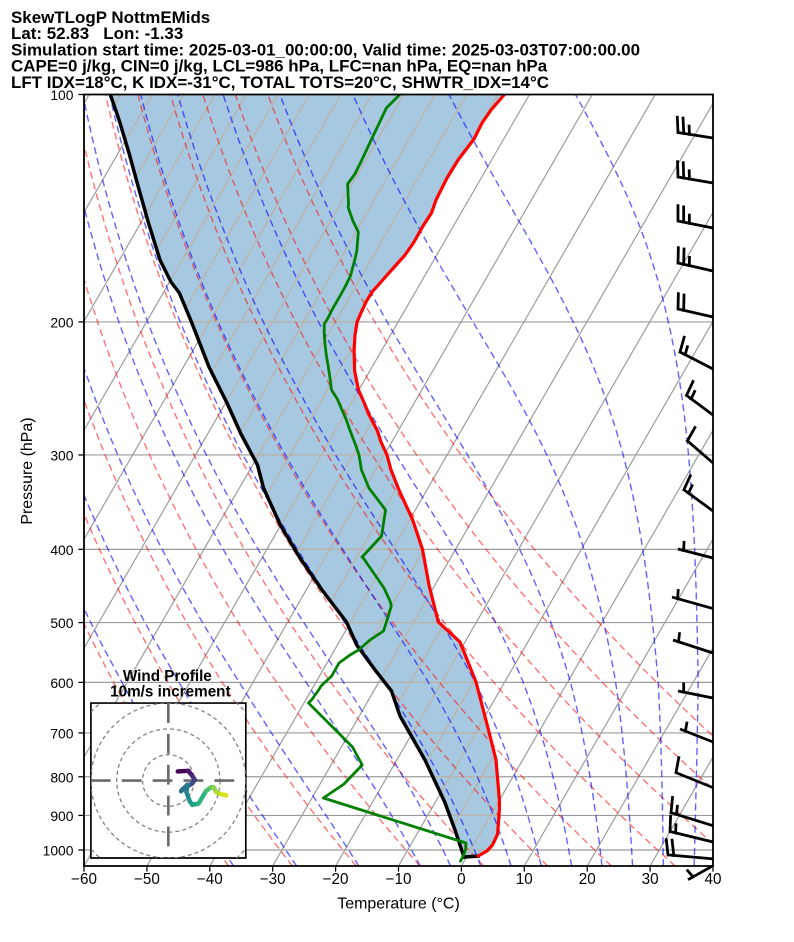  I want to click on svg-text: SkewTLogP NottmEMids, so click(110, 17).